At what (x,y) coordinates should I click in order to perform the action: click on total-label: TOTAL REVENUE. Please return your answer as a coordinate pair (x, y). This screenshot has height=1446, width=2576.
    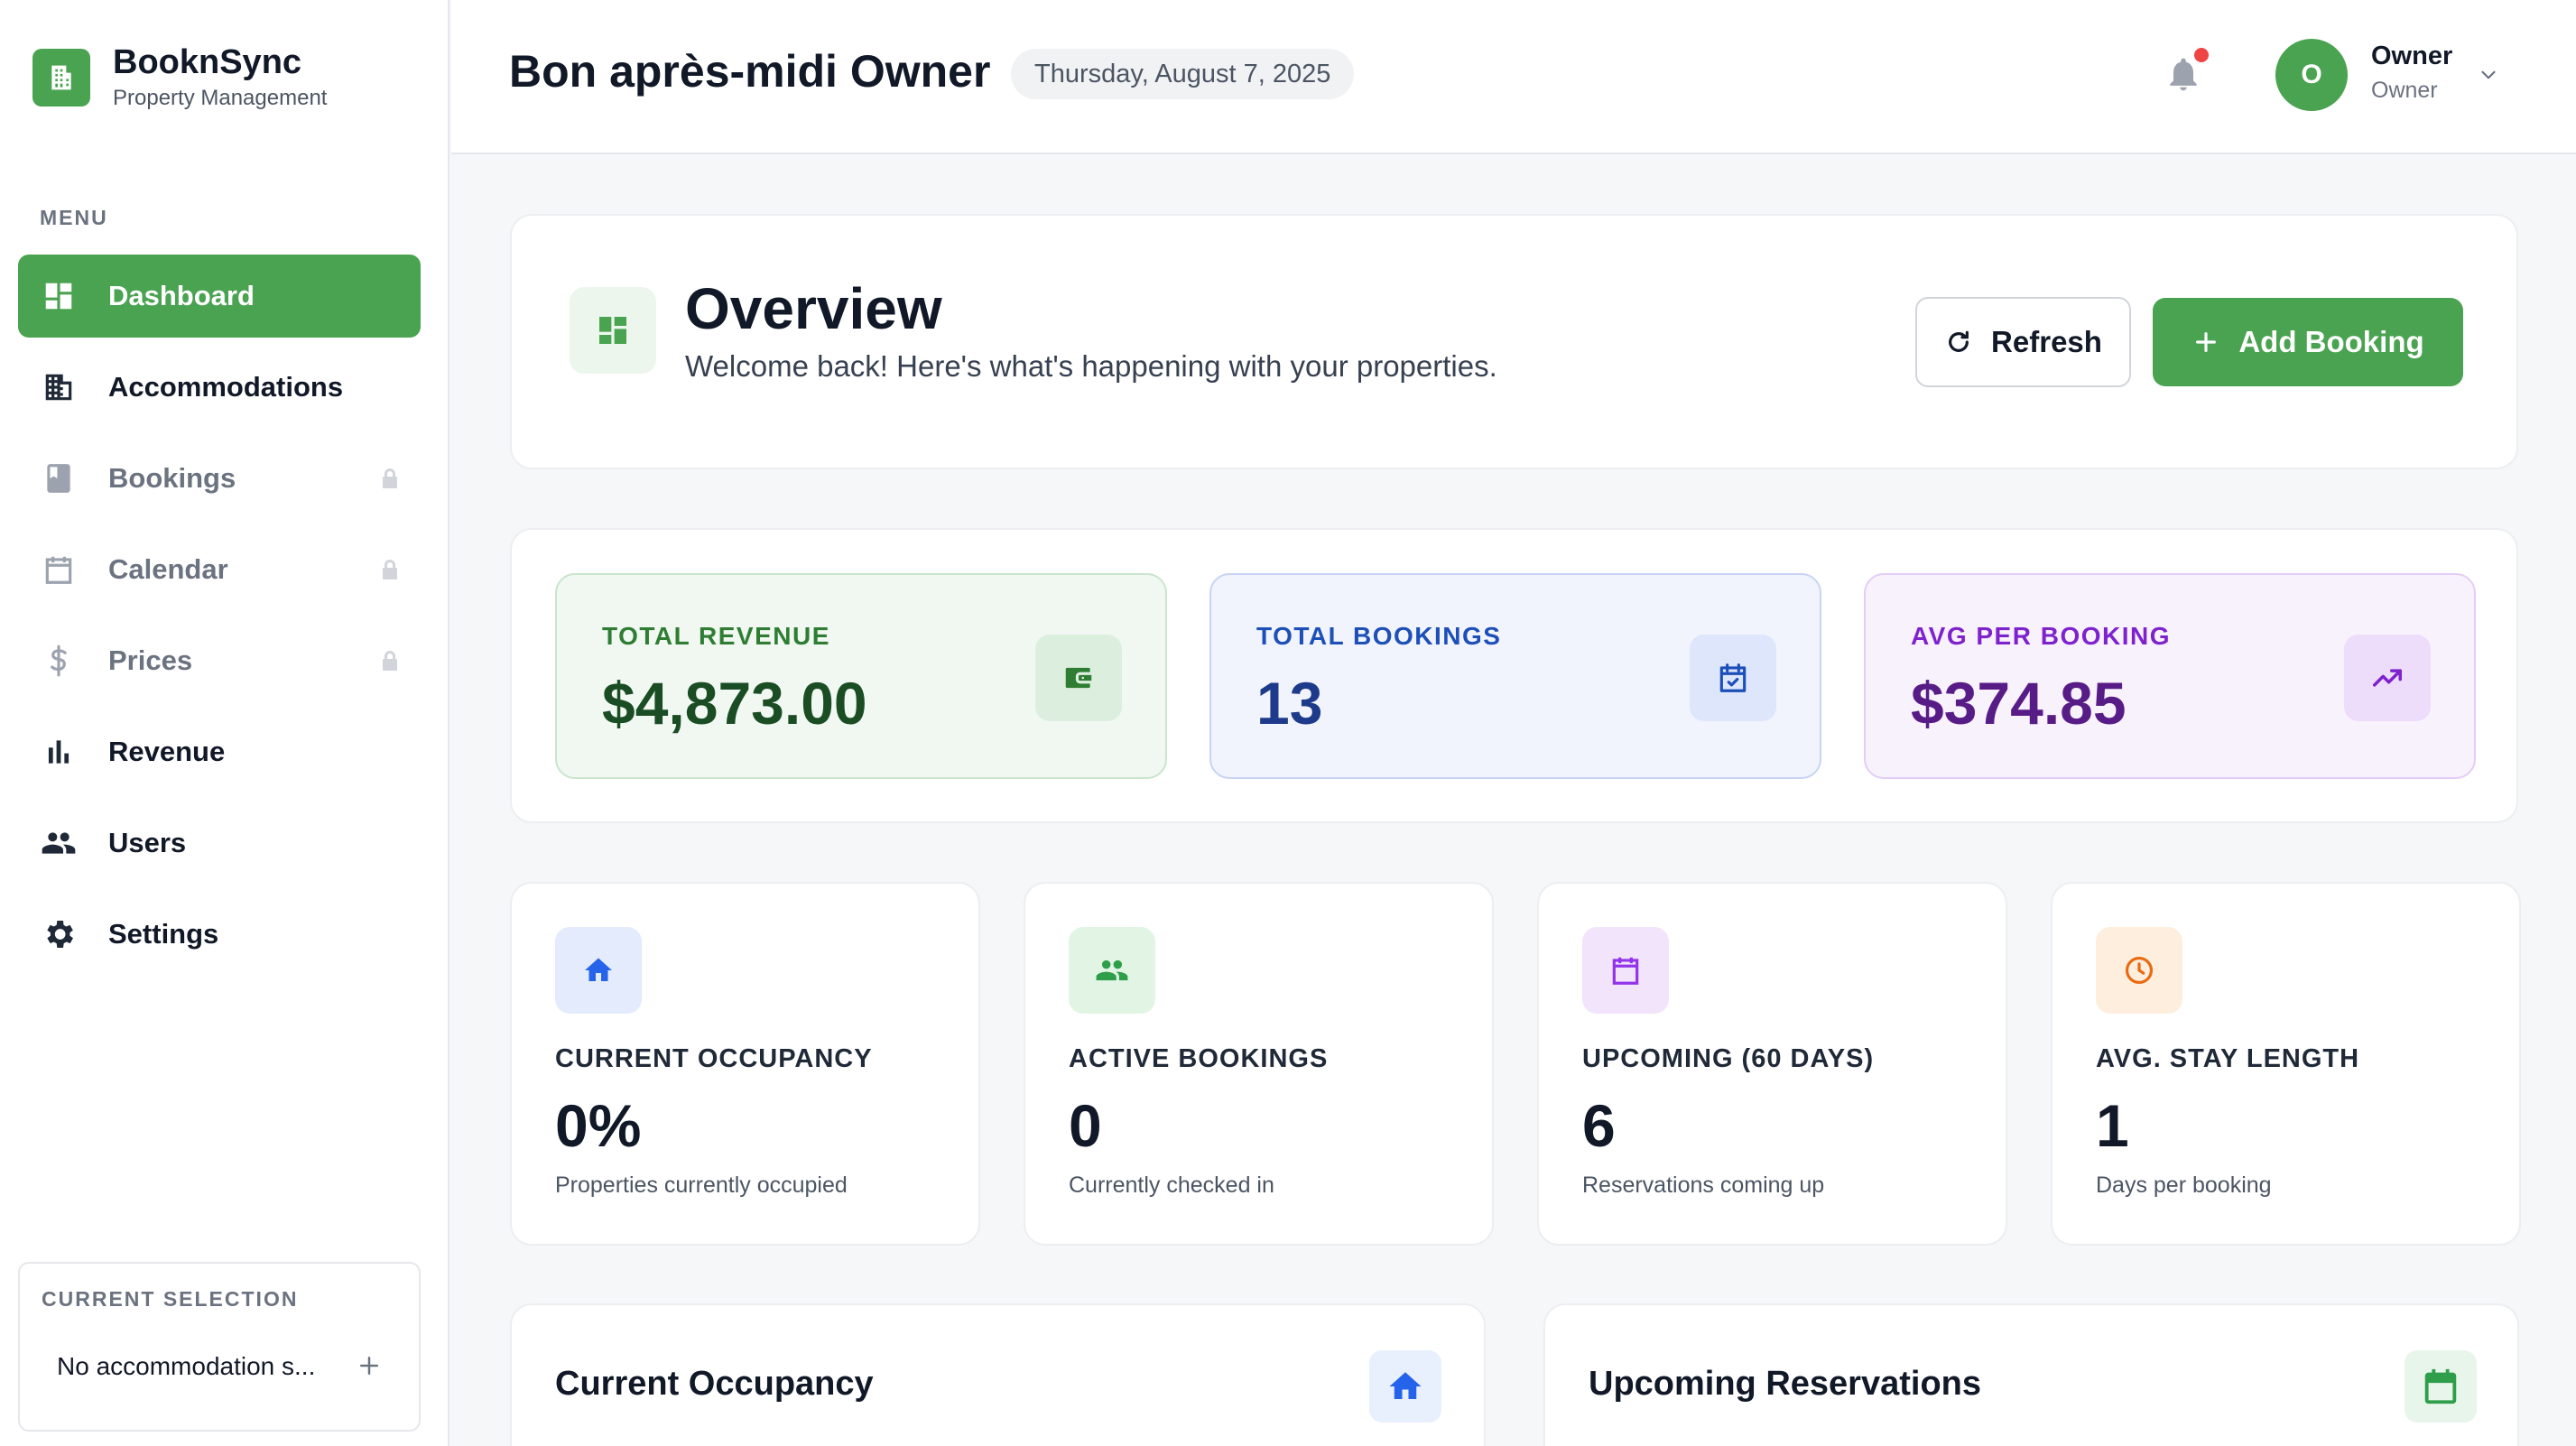
    Looking at the image, I should click on (716, 636).